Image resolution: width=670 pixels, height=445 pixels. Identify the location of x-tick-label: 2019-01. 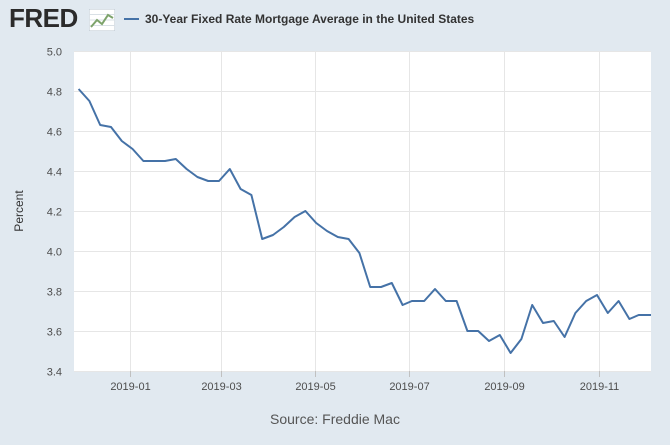
(130, 387).